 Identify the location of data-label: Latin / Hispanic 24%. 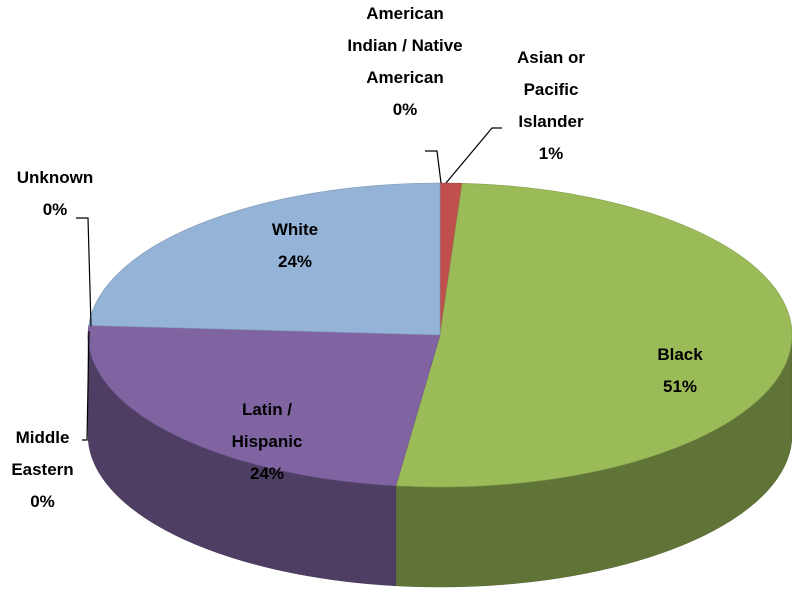
(267, 442).